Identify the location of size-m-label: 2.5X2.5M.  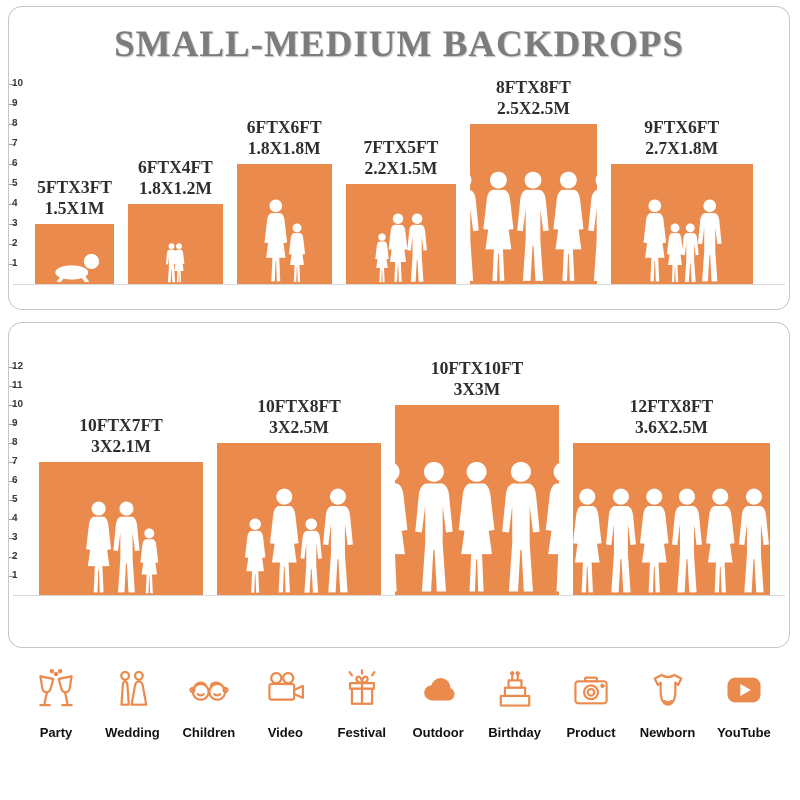
(533, 108).